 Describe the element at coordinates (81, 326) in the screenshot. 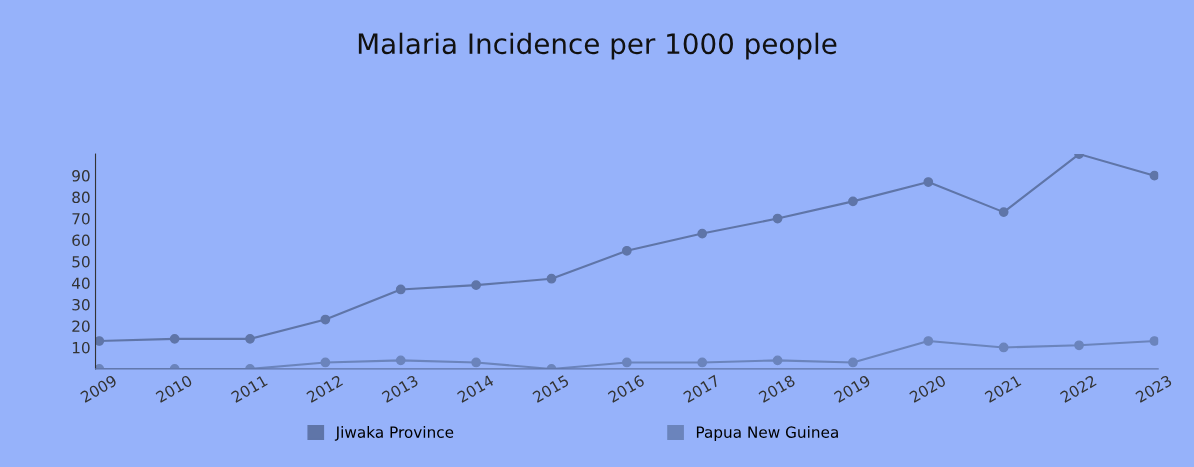

I see `y-tick-label: 20` at that location.